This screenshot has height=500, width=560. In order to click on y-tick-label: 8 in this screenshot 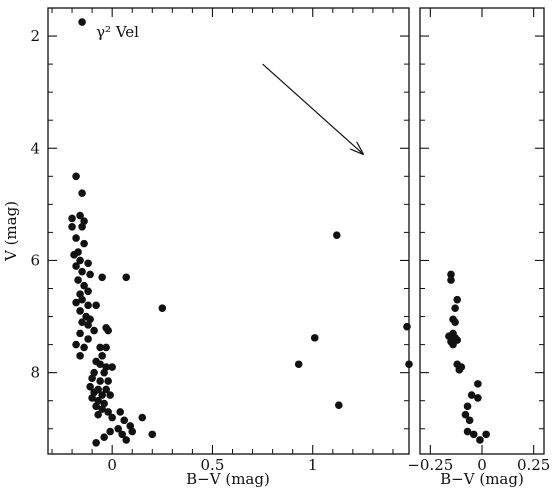, I will do `click(35, 373)`.